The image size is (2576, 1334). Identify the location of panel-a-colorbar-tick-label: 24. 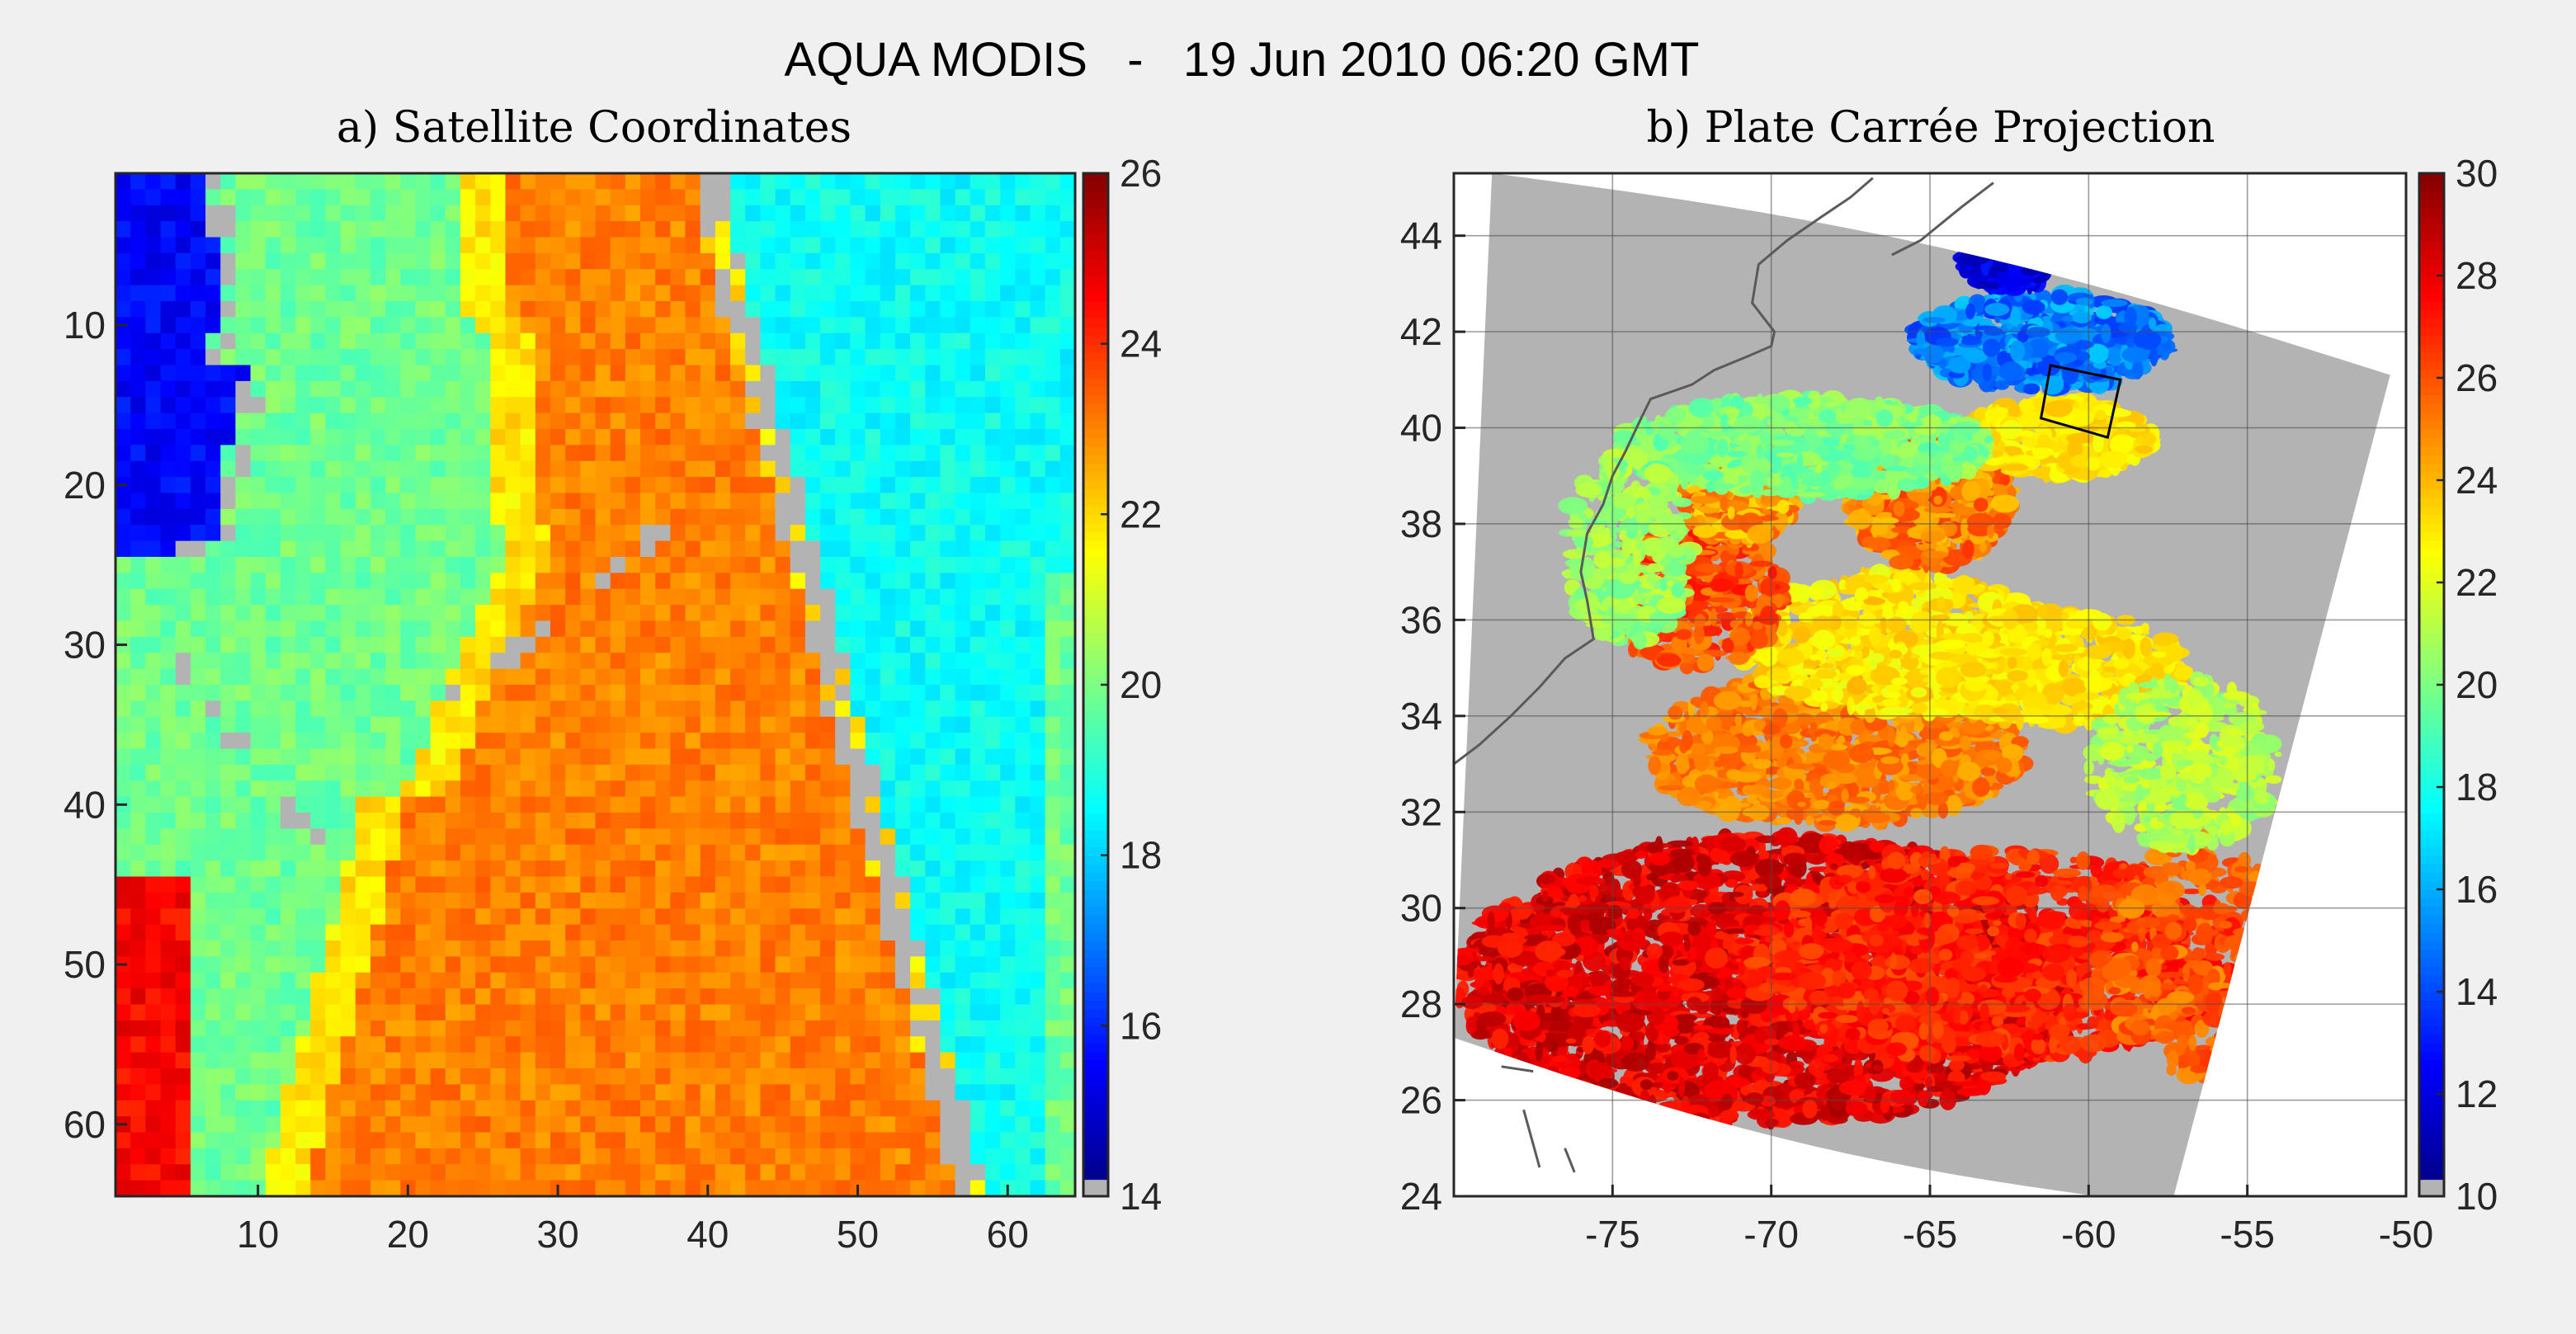
(1141, 344).